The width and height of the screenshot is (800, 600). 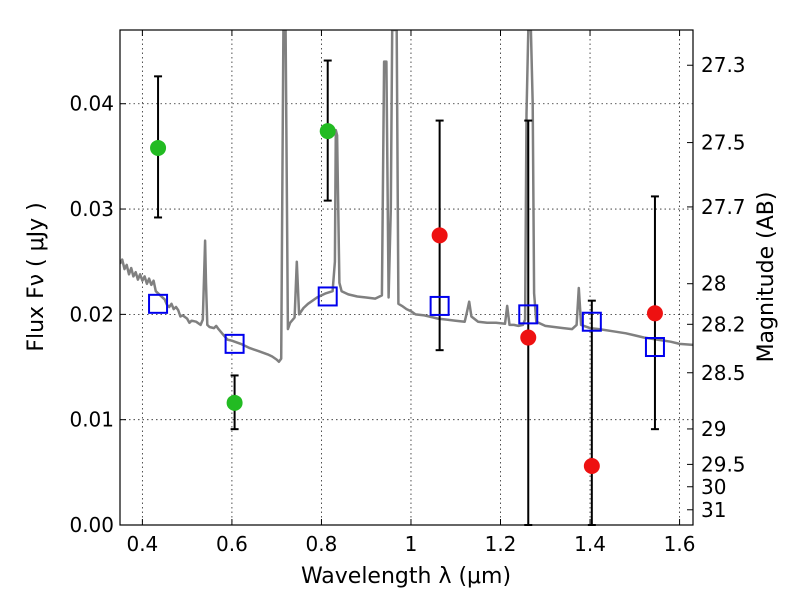 What do you see at coordinates (713, 487) in the screenshot?
I see `y2-tick-label: 30` at bounding box center [713, 487].